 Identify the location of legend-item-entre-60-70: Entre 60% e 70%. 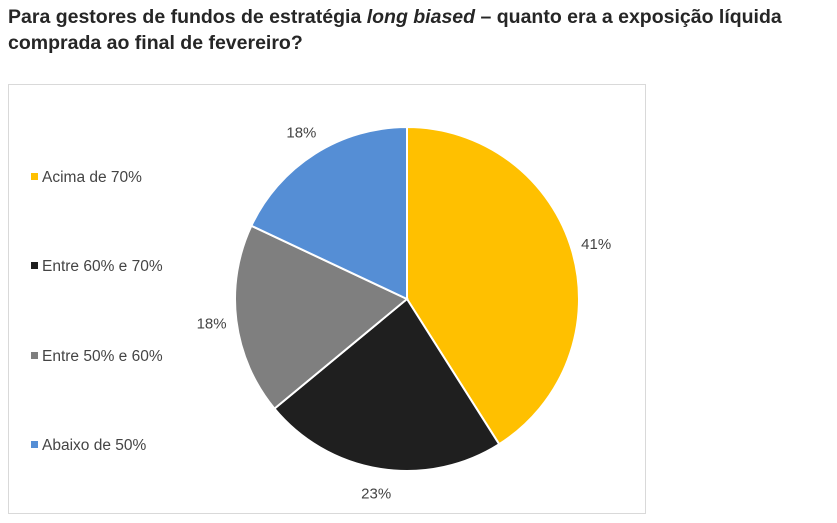
(97, 267).